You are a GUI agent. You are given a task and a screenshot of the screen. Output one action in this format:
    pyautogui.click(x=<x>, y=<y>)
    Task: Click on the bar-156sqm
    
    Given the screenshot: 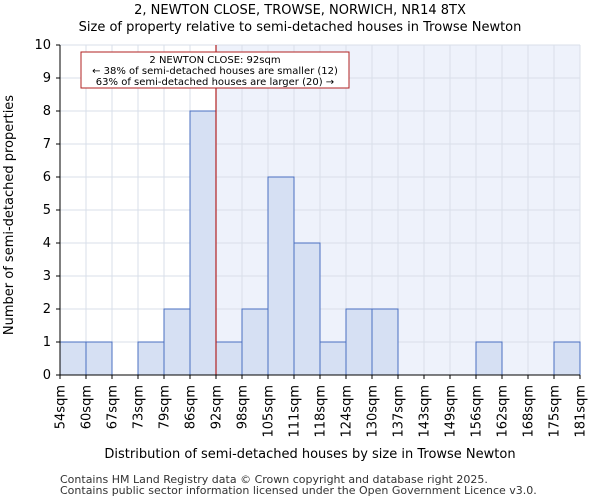 What is the action you would take?
    pyautogui.click(x=489, y=358)
    